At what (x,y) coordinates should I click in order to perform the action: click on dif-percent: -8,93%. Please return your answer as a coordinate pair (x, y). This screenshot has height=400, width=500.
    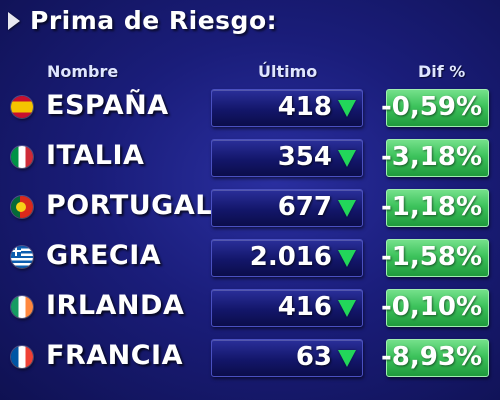
    Looking at the image, I should click on (431, 357).